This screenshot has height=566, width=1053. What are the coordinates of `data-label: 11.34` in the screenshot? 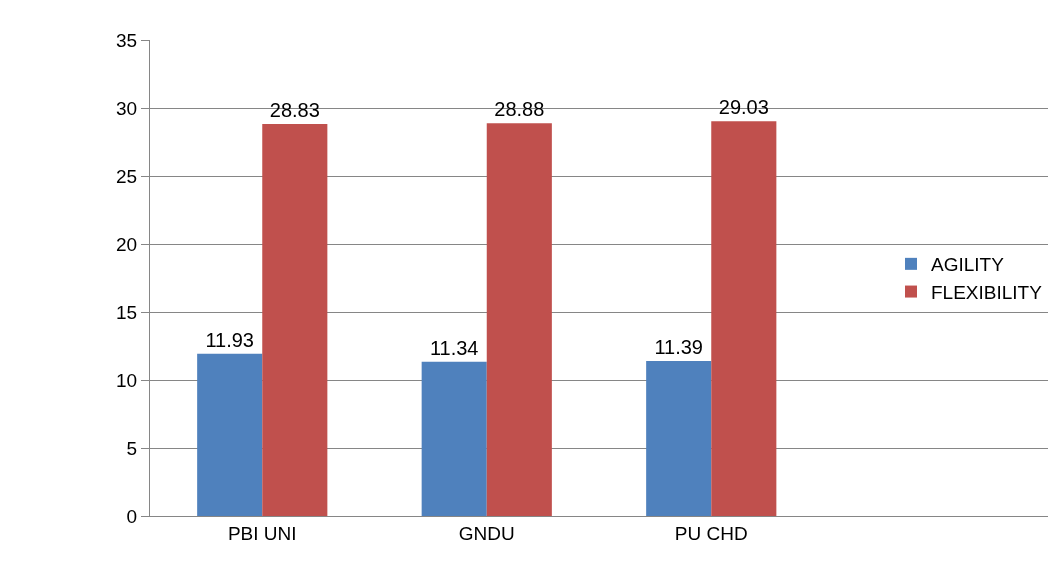 It's located at (454, 347).